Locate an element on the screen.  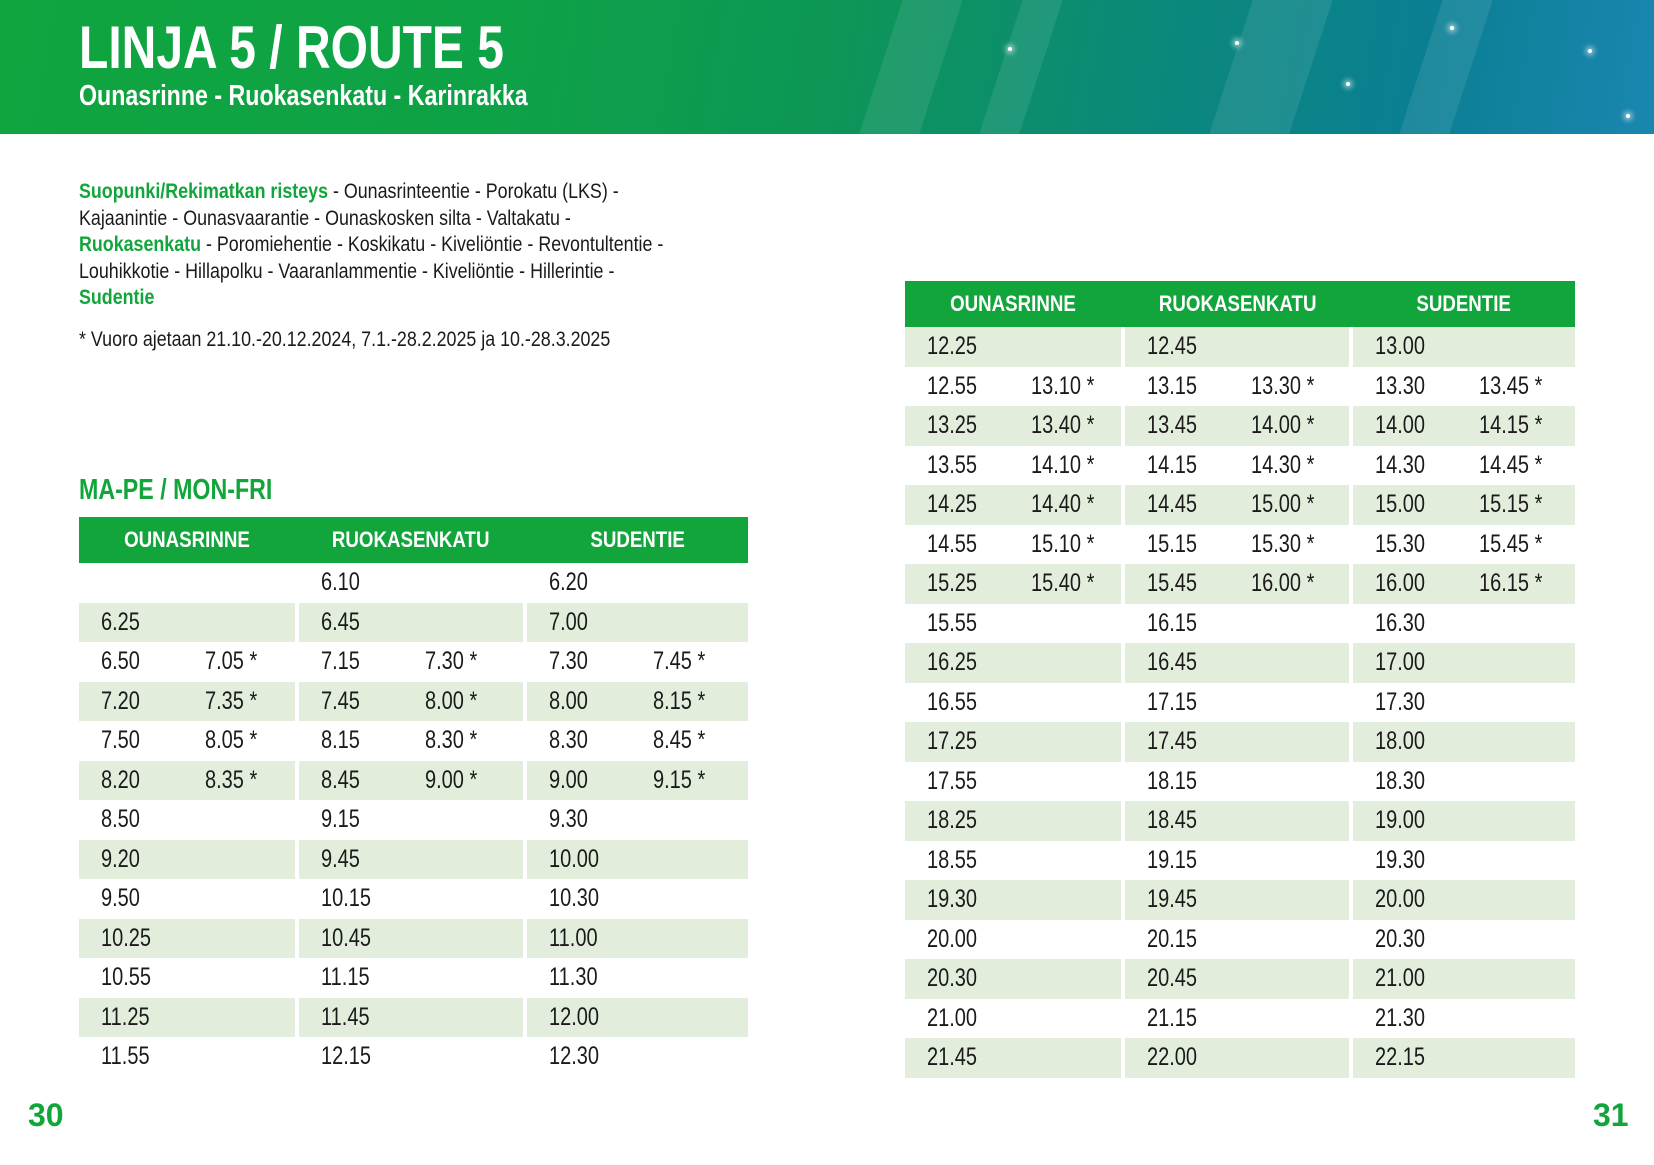
departure-time: 13.30 is located at coordinates (1400, 385).